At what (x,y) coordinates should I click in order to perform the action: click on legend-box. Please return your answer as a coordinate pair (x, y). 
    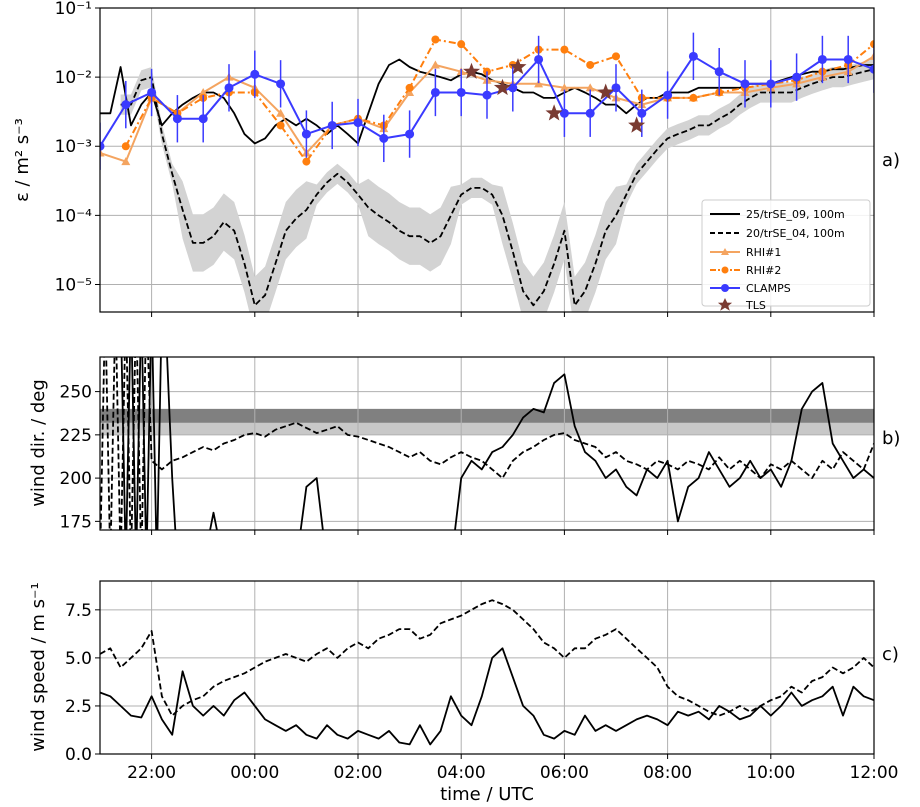
    Looking at the image, I should click on (786, 253).